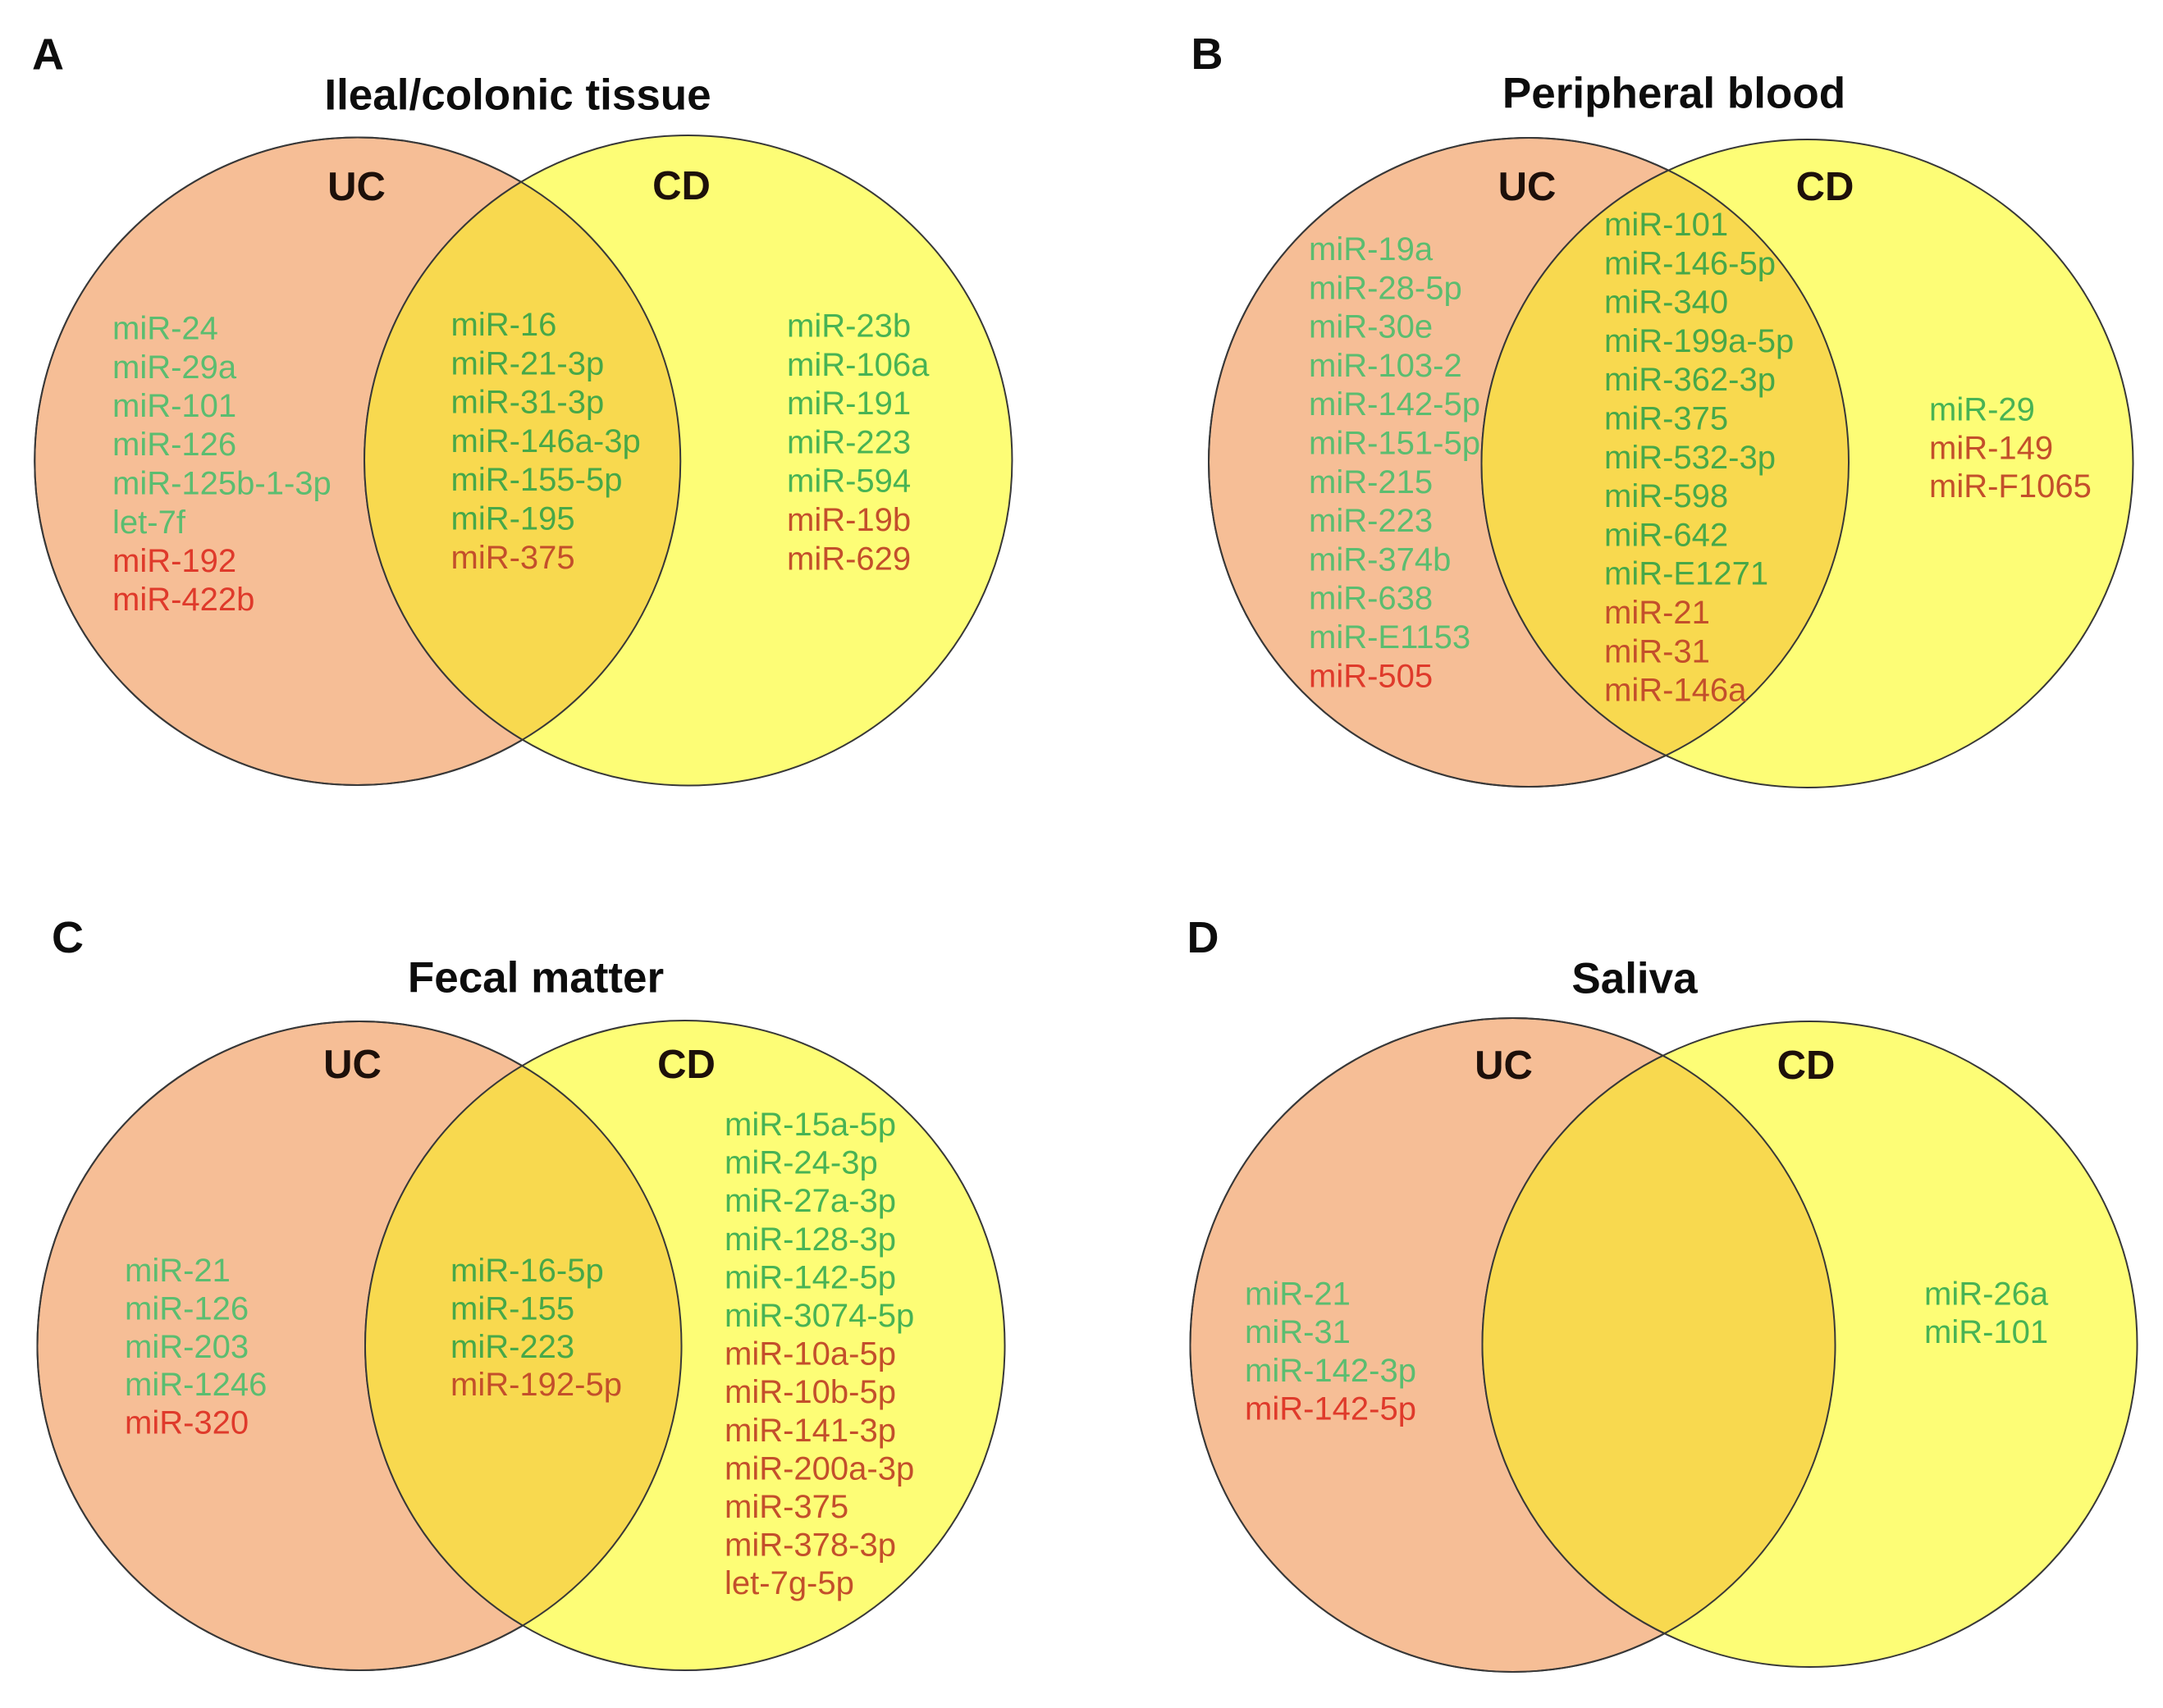 The height and width of the screenshot is (1708, 2163). Describe the element at coordinates (810, 1392) in the screenshot. I see `svg-text: miR-10b-5p` at that location.